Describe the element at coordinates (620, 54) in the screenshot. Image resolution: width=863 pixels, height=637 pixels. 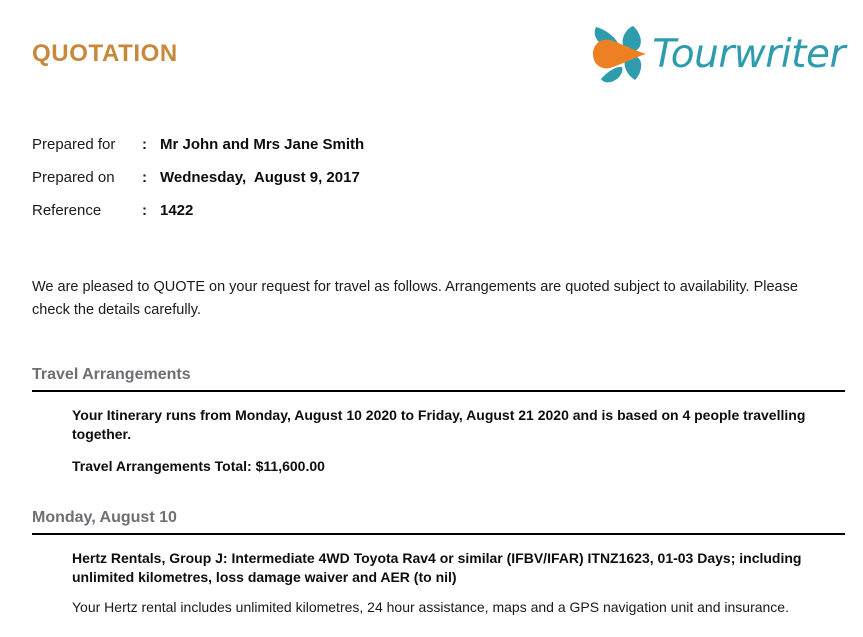
I see `tourwriter-logo-icon` at that location.